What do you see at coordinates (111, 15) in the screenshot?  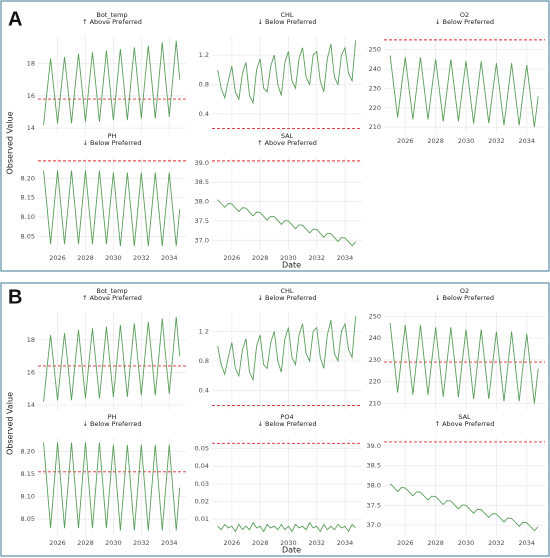 I see `facet-title: Bot_temp` at bounding box center [111, 15].